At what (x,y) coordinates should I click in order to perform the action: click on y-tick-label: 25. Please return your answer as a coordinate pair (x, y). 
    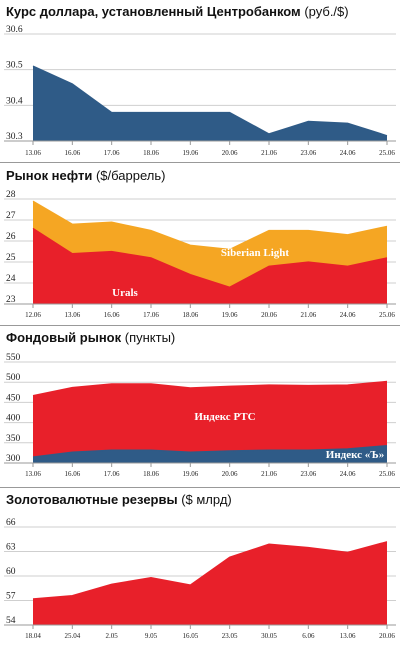
    Looking at the image, I should click on (11, 258).